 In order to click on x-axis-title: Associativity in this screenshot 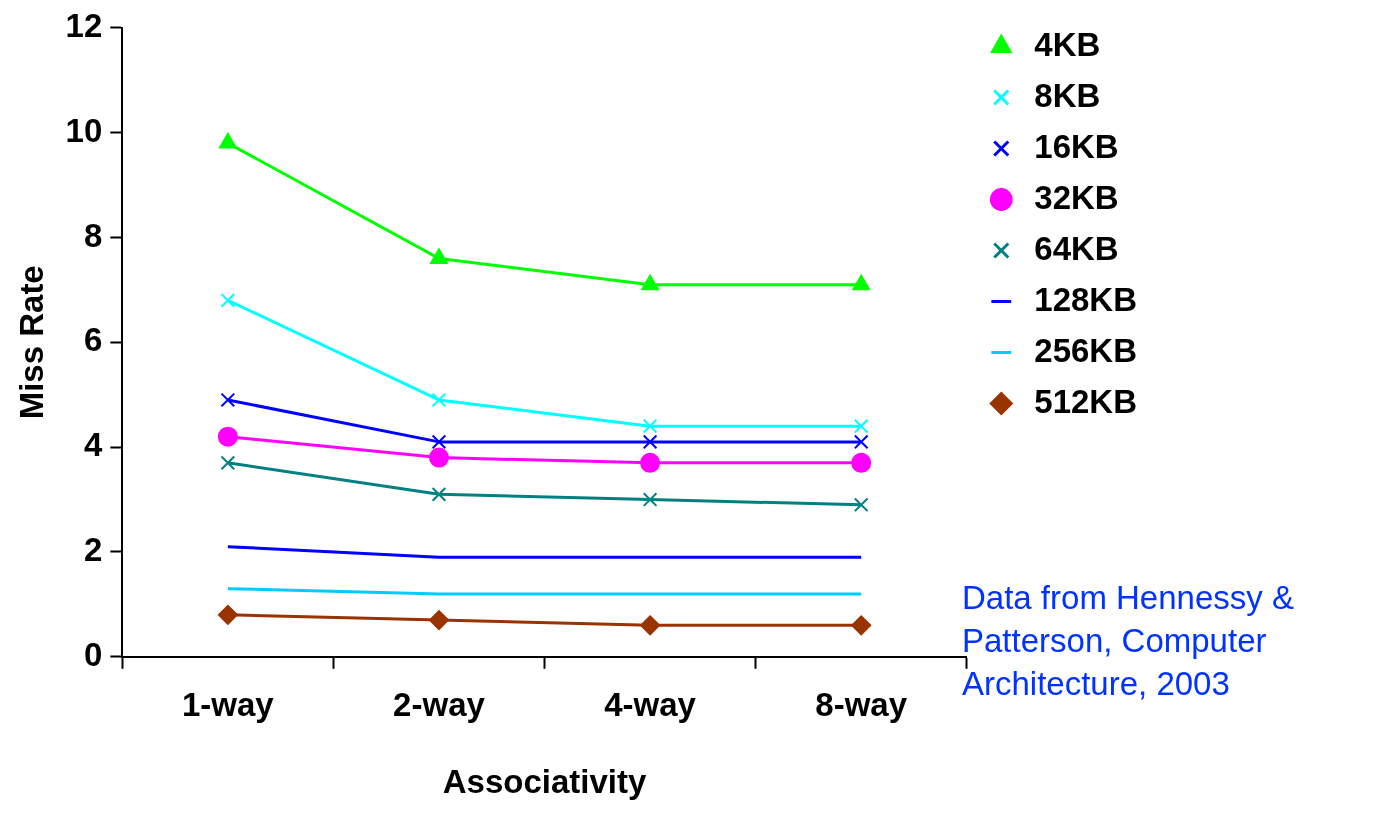, I will do `click(544, 782)`.